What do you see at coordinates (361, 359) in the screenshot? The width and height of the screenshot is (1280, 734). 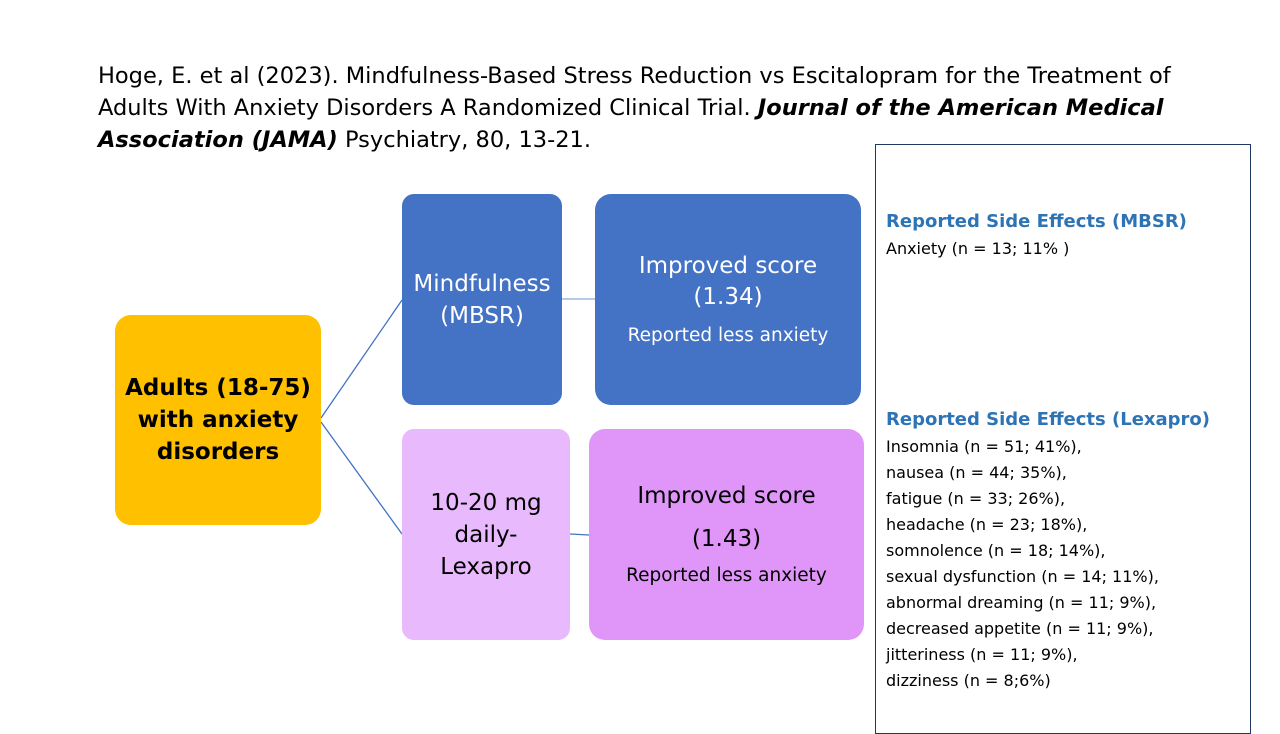 I see `connector-root-mbsr` at bounding box center [361, 359].